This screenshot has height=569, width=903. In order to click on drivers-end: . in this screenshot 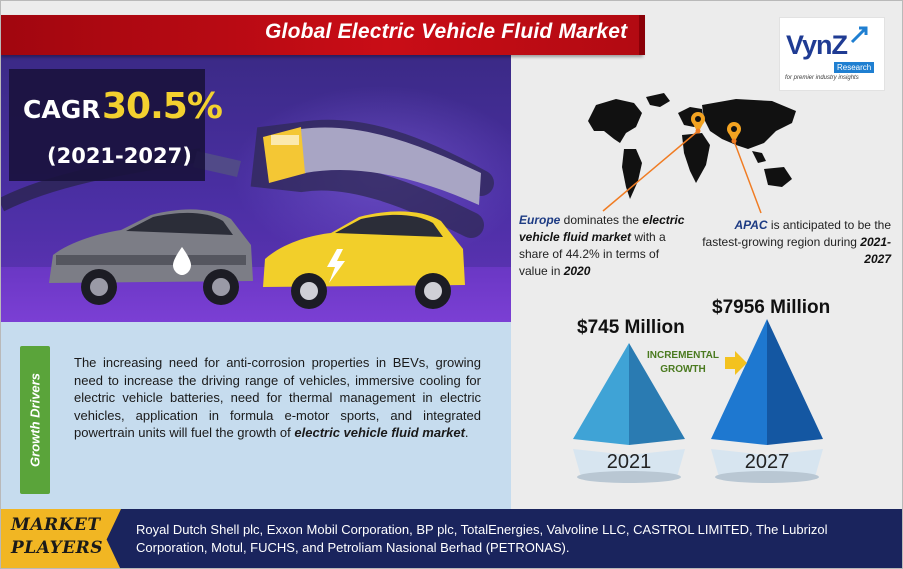, I will do `click(466, 432)`.